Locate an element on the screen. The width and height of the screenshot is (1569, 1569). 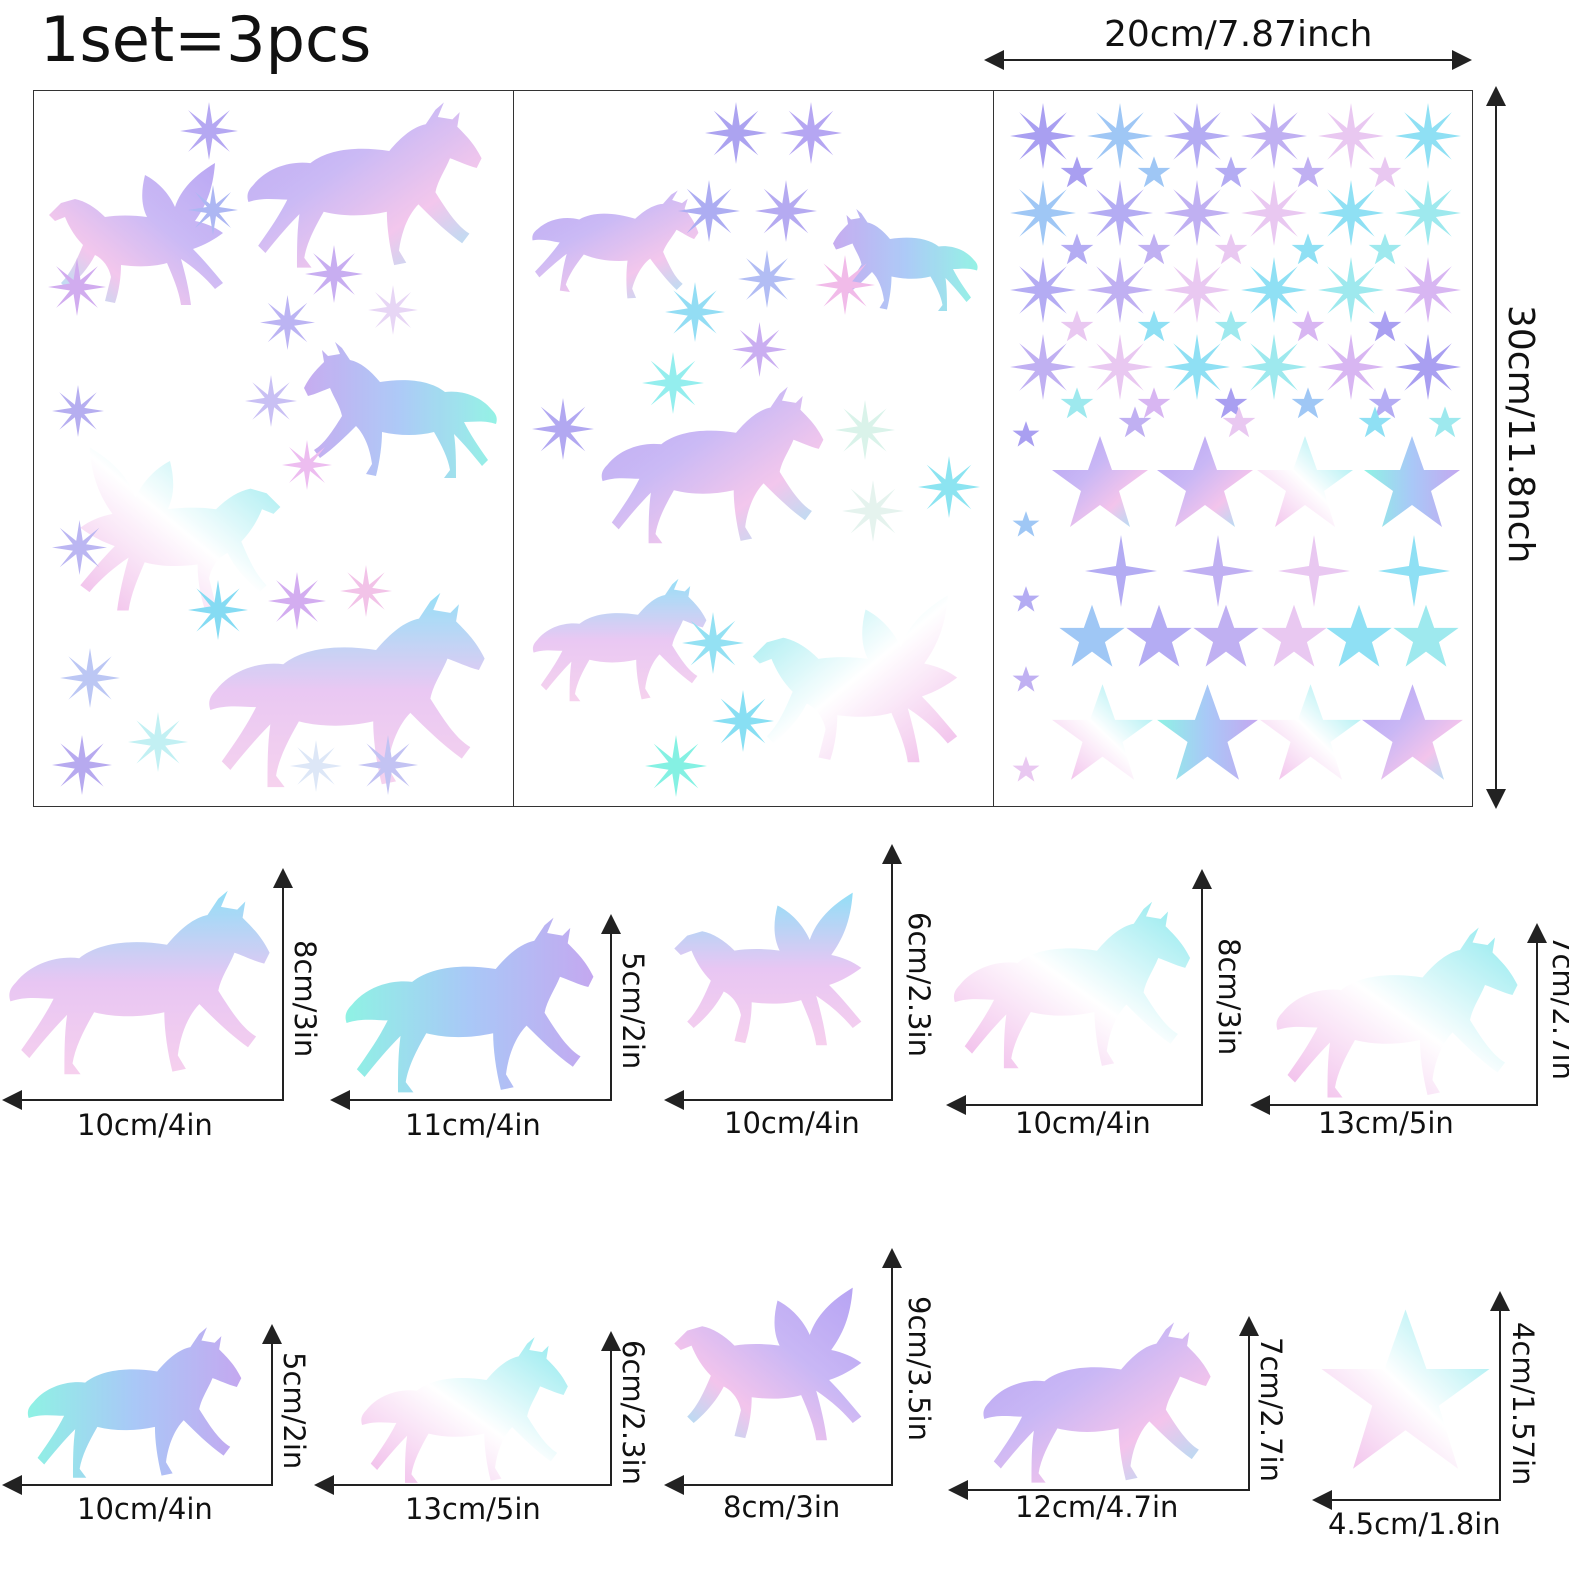
row2-piece-1-height: 5cm/2in is located at coordinates (294, 1411).